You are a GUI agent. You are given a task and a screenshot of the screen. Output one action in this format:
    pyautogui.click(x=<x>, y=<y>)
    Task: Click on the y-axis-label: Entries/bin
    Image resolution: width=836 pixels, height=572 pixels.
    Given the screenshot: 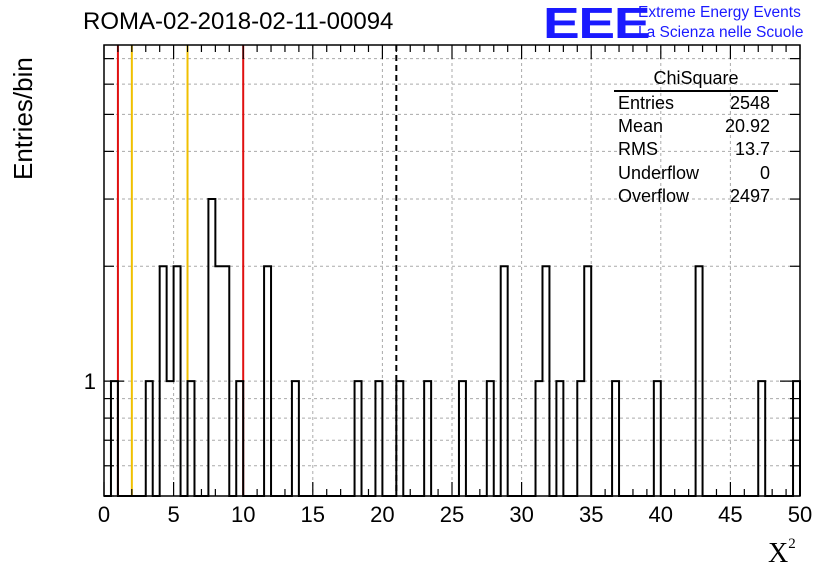 What is the action you would take?
    pyautogui.click(x=23, y=118)
    